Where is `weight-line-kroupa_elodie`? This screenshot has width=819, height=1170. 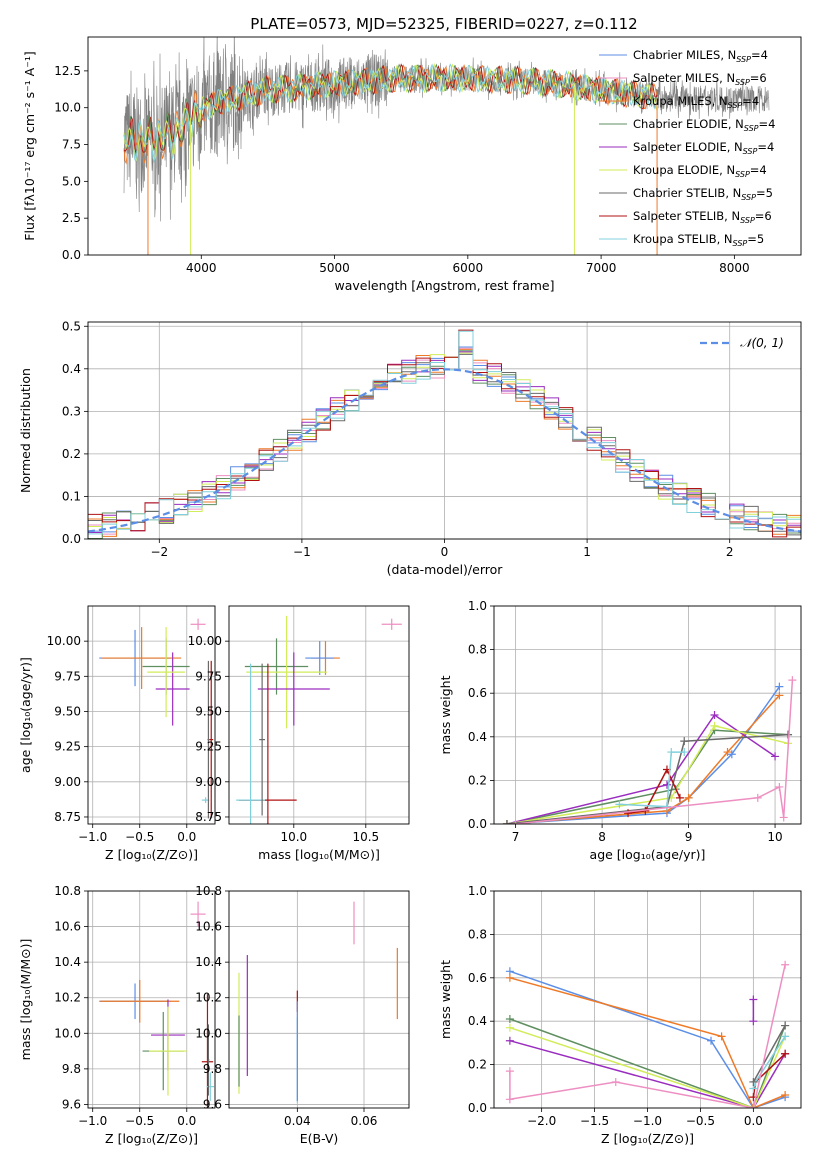
weight-line-kroupa_elodie is located at coordinates (647, 774).